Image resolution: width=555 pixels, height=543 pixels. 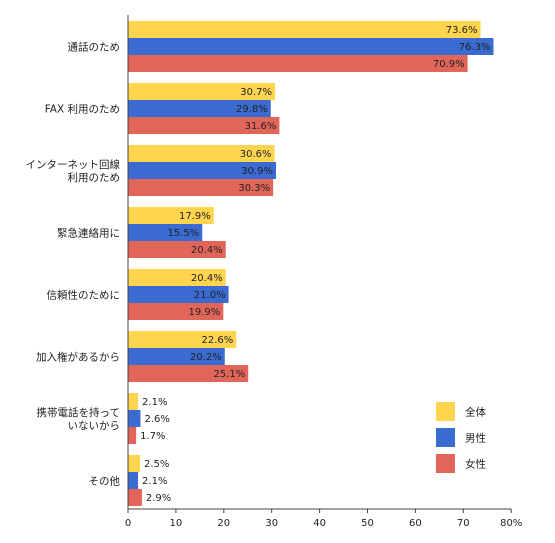 I want to click on data-label-7-3: 1.7%, so click(x=152, y=436).